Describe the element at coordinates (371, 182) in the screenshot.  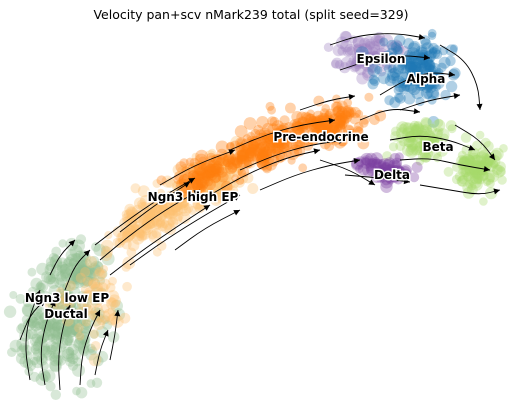
I see `streamline-arrowhead` at that location.